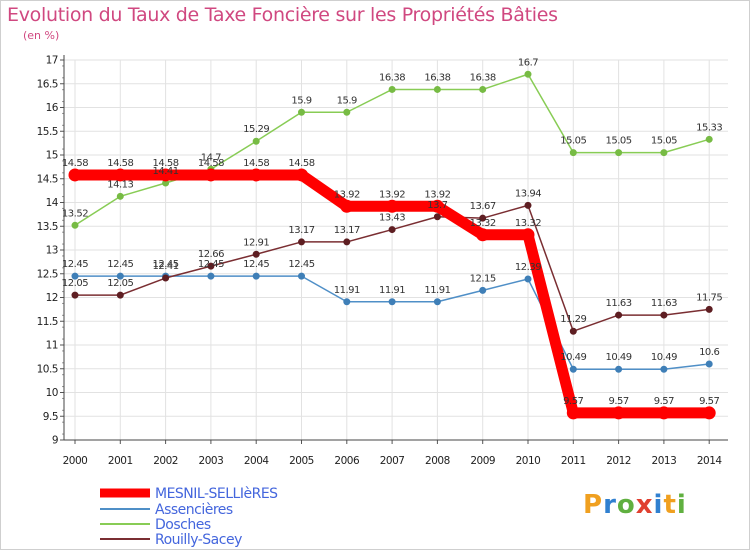 Image resolution: width=750 pixels, height=550 pixels. What do you see at coordinates (347, 461) in the screenshot?
I see `x-tick-label: 2006` at bounding box center [347, 461].